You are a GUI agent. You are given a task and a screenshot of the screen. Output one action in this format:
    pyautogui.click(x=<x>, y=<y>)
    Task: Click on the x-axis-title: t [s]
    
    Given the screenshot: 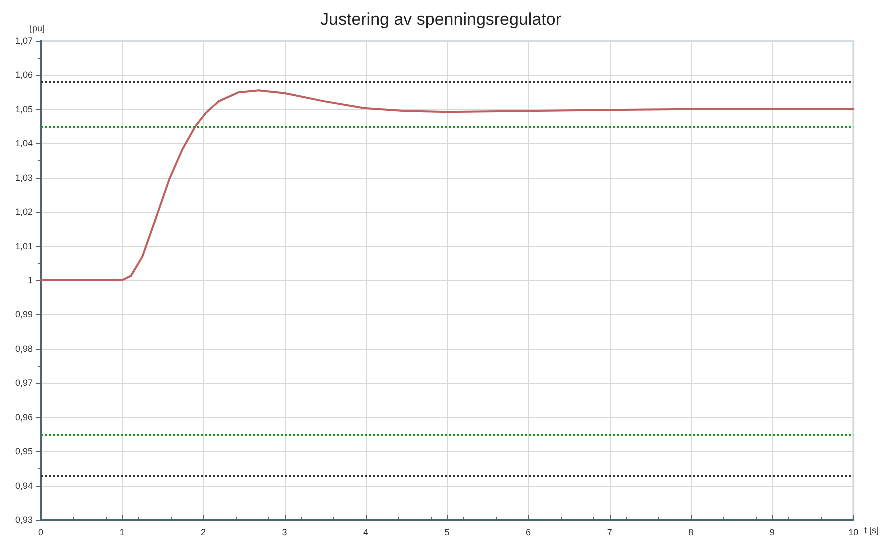 What is the action you would take?
    pyautogui.click(x=872, y=531)
    